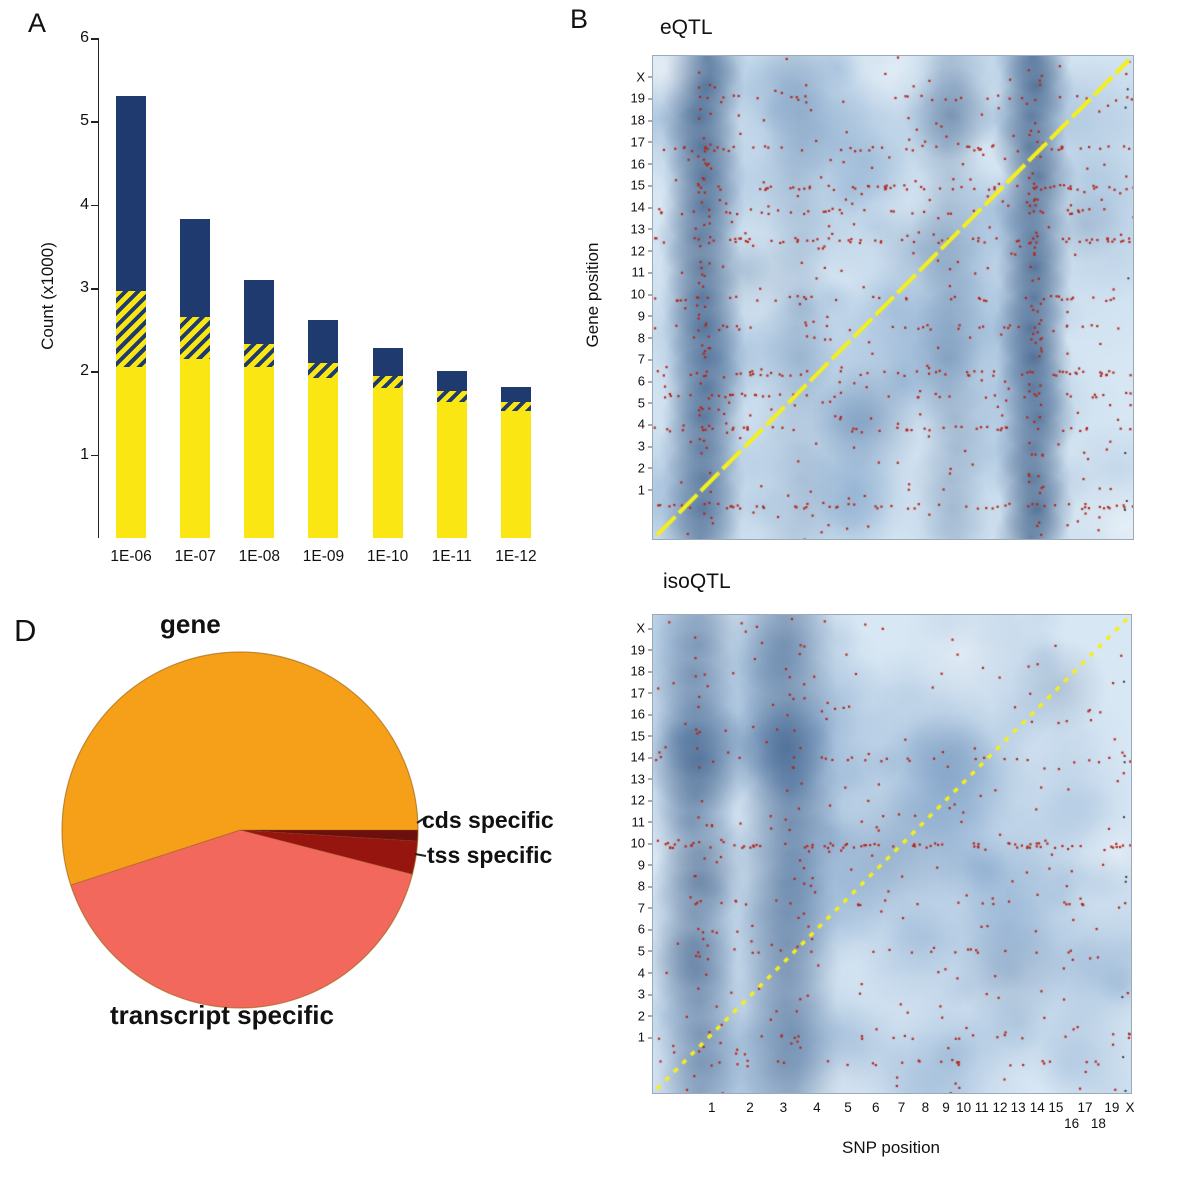 Image resolution: width=1181 pixels, height=1181 pixels. Describe the element at coordinates (1000, 1107) in the screenshot. I see `heatmap-x-tick-12: 12` at that location.